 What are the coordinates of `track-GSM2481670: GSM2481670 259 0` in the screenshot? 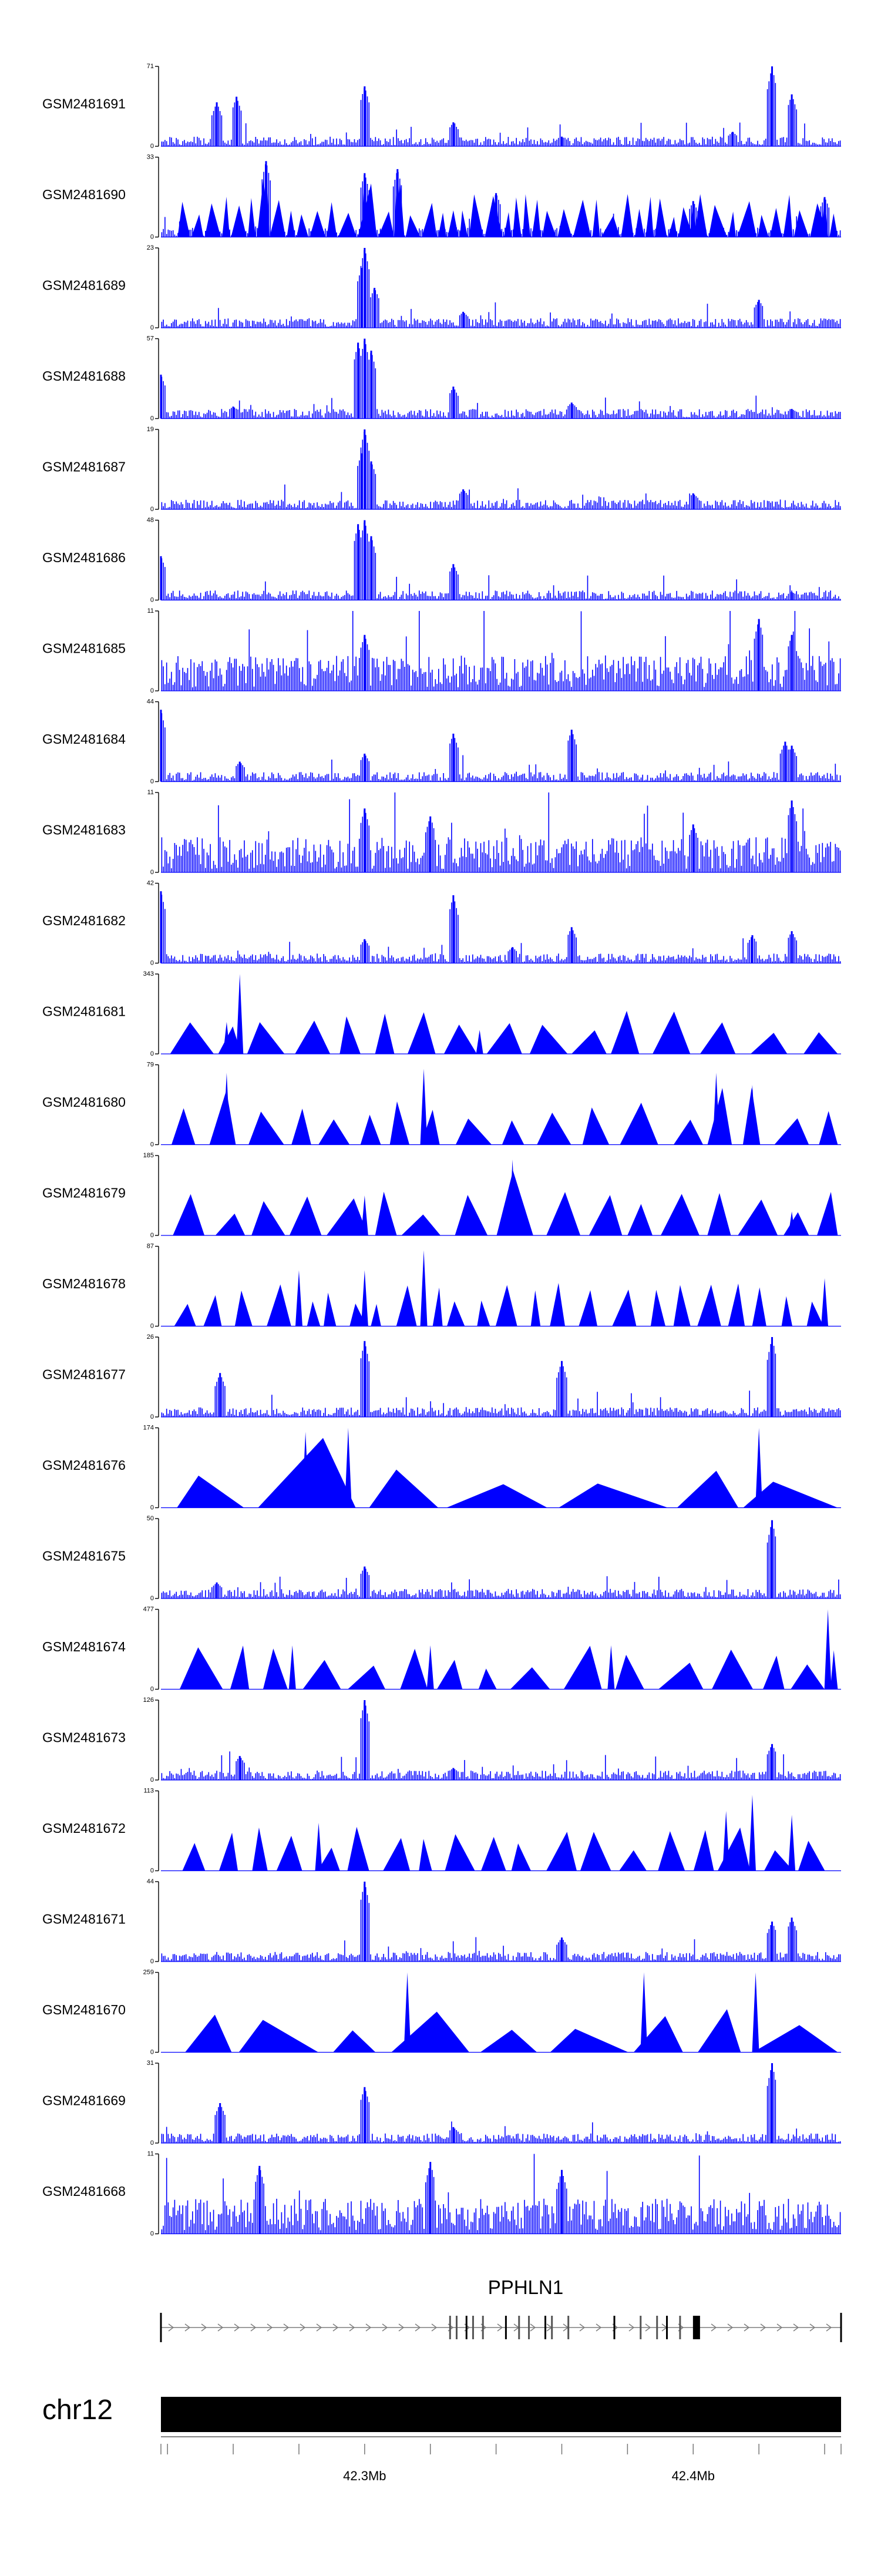 It's located at (441, 2012).